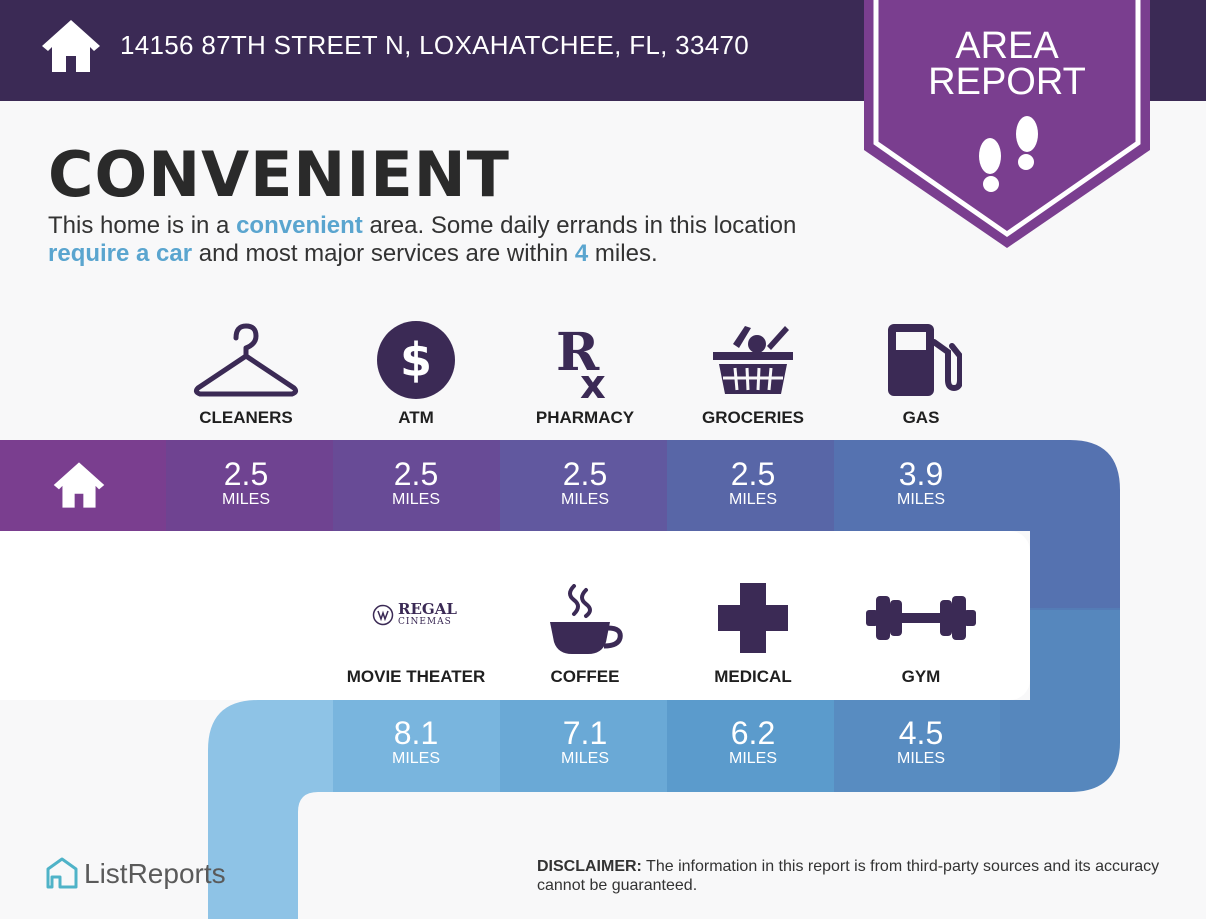 This screenshot has height=919, width=1206. What do you see at coordinates (79, 485) in the screenshot?
I see `home-icon-start` at bounding box center [79, 485].